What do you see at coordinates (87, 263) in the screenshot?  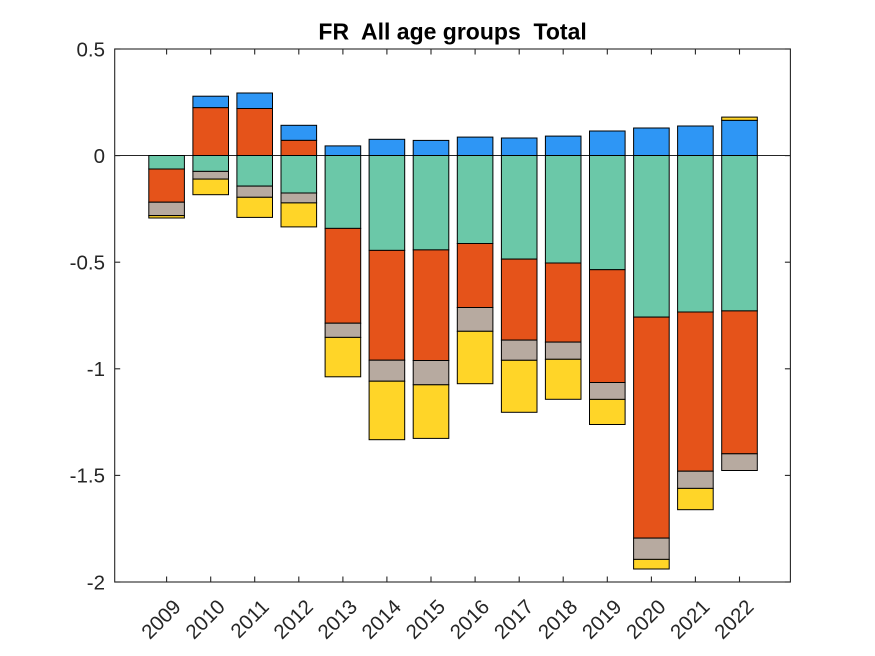 I see `svg-text: -0.5` at bounding box center [87, 263].